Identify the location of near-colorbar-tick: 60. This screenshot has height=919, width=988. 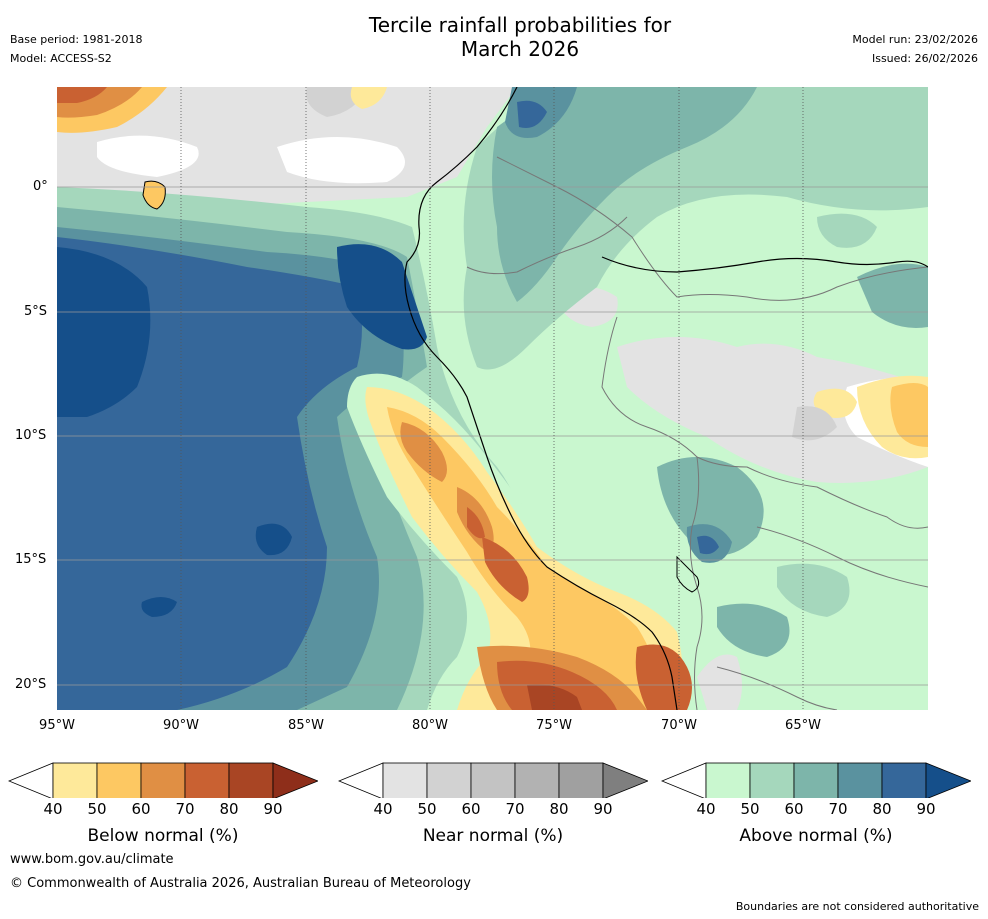
(471, 809).